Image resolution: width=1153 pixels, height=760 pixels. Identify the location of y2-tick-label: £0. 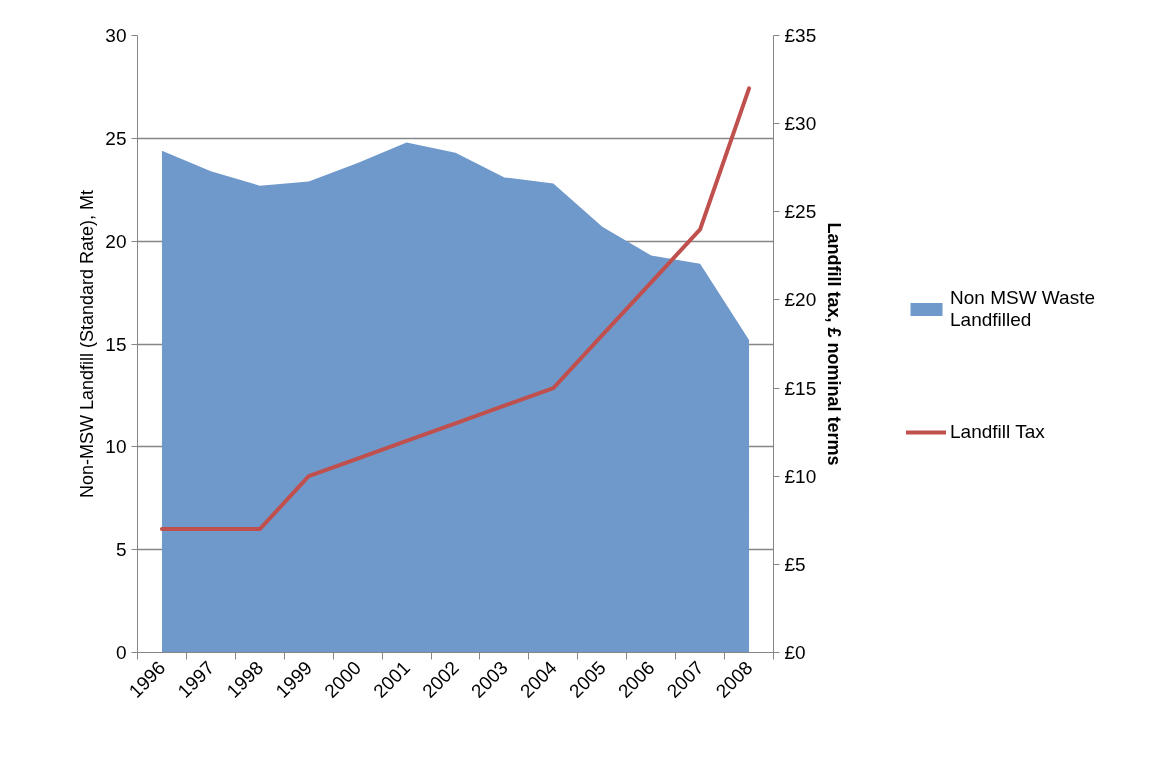
(795, 652).